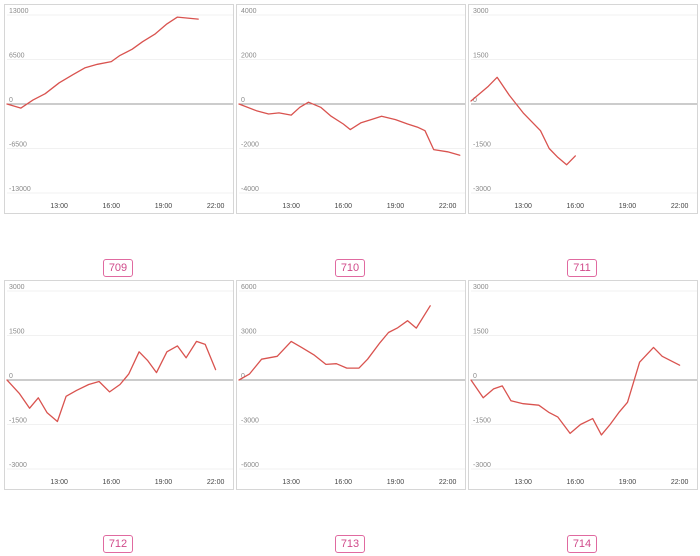  I want to click on line-chart-711: 3000 1500 0 -1500 -3000 13:00 16:00 19:00 22:00, so click(583, 109).